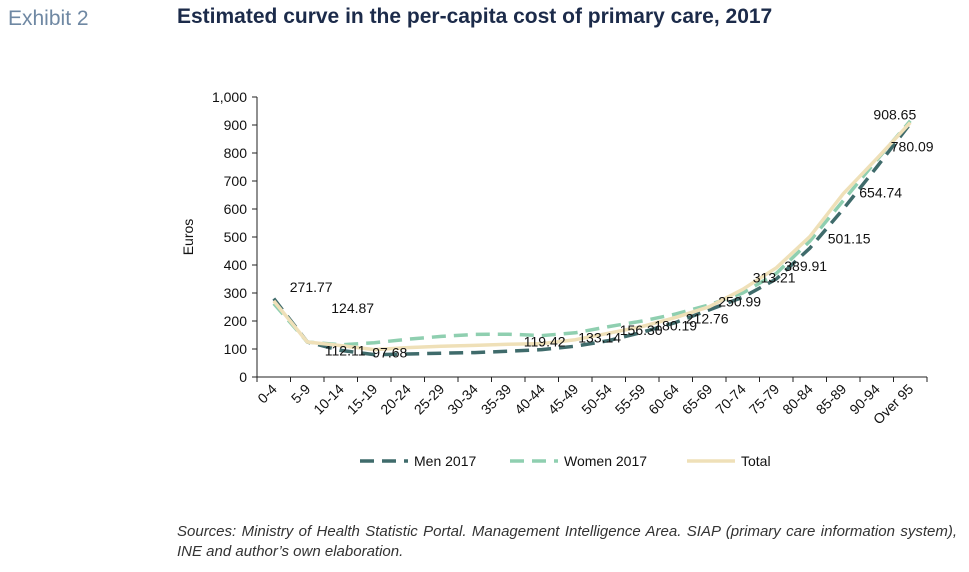  I want to click on legend-label: Men 2017, so click(445, 461).